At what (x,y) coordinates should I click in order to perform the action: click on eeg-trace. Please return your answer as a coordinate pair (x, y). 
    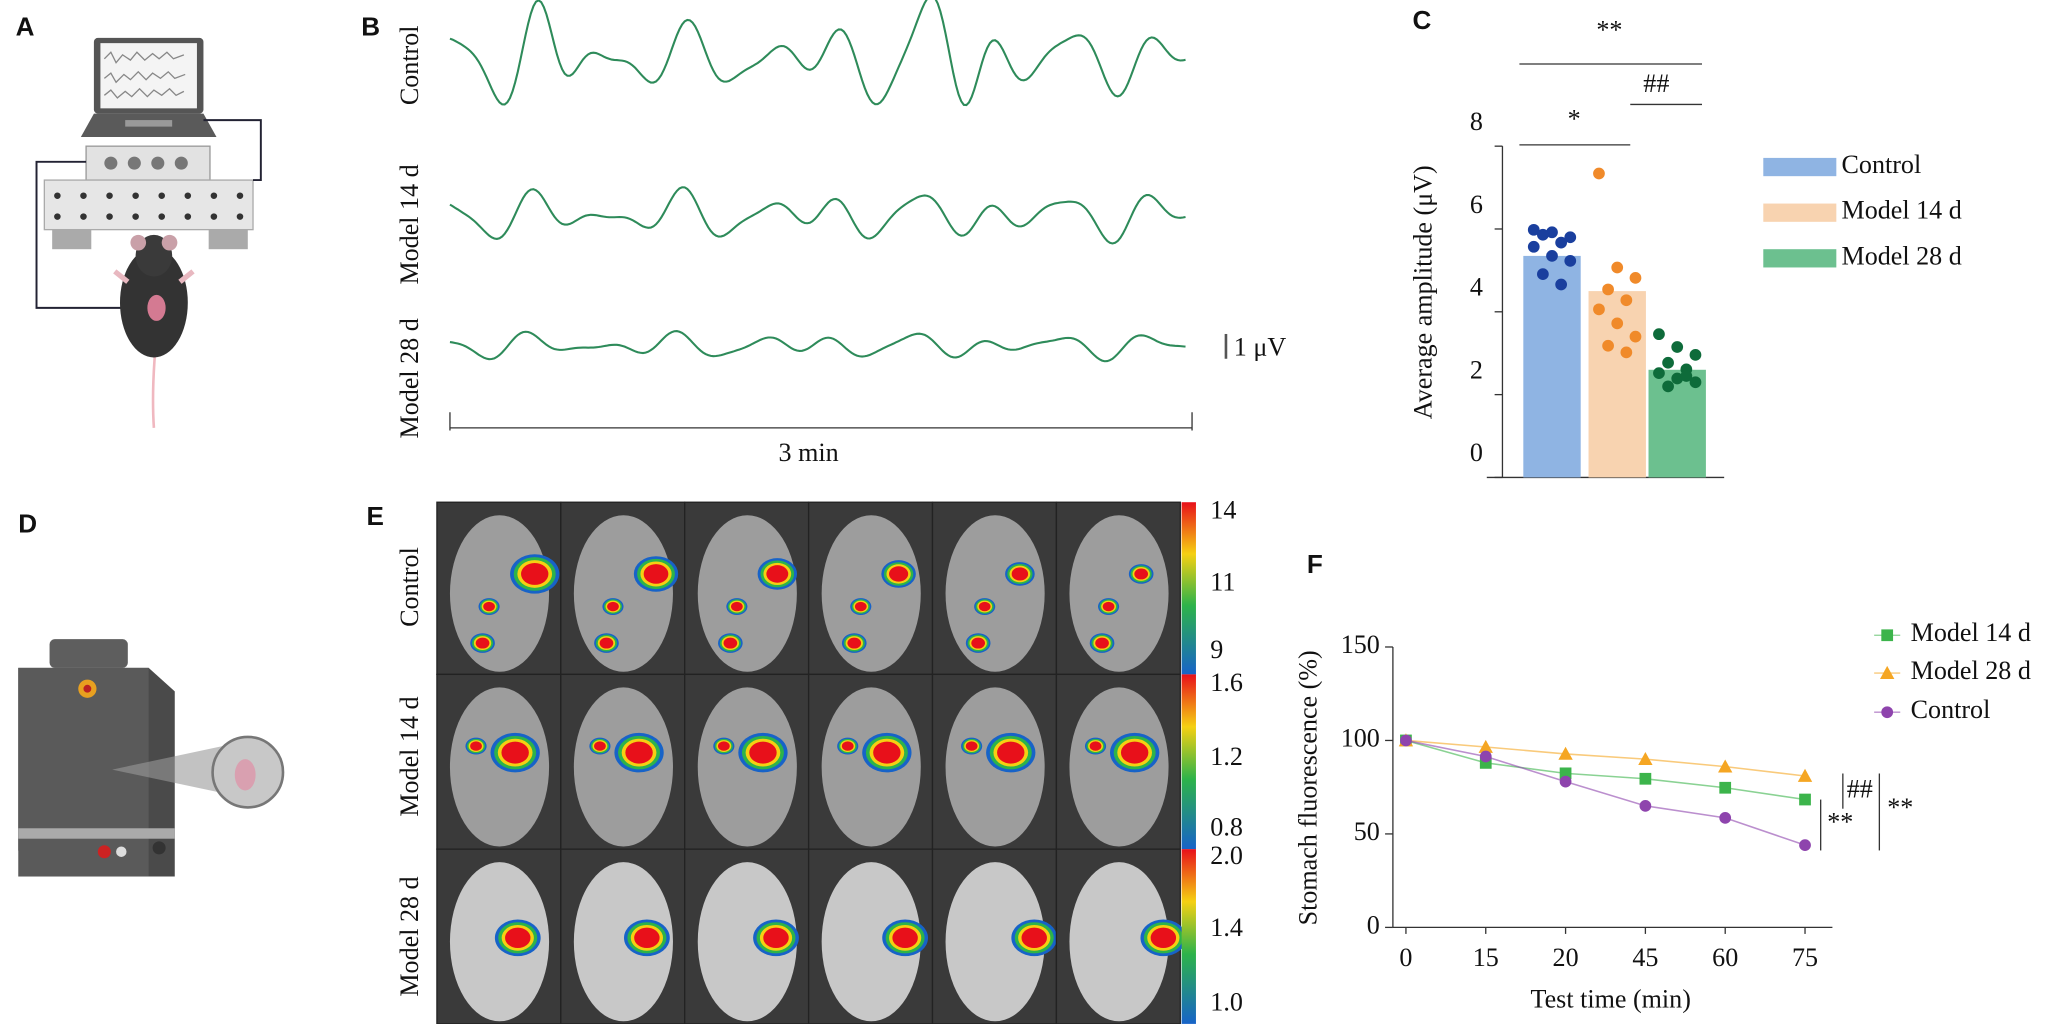
    Looking at the image, I should click on (817, 346).